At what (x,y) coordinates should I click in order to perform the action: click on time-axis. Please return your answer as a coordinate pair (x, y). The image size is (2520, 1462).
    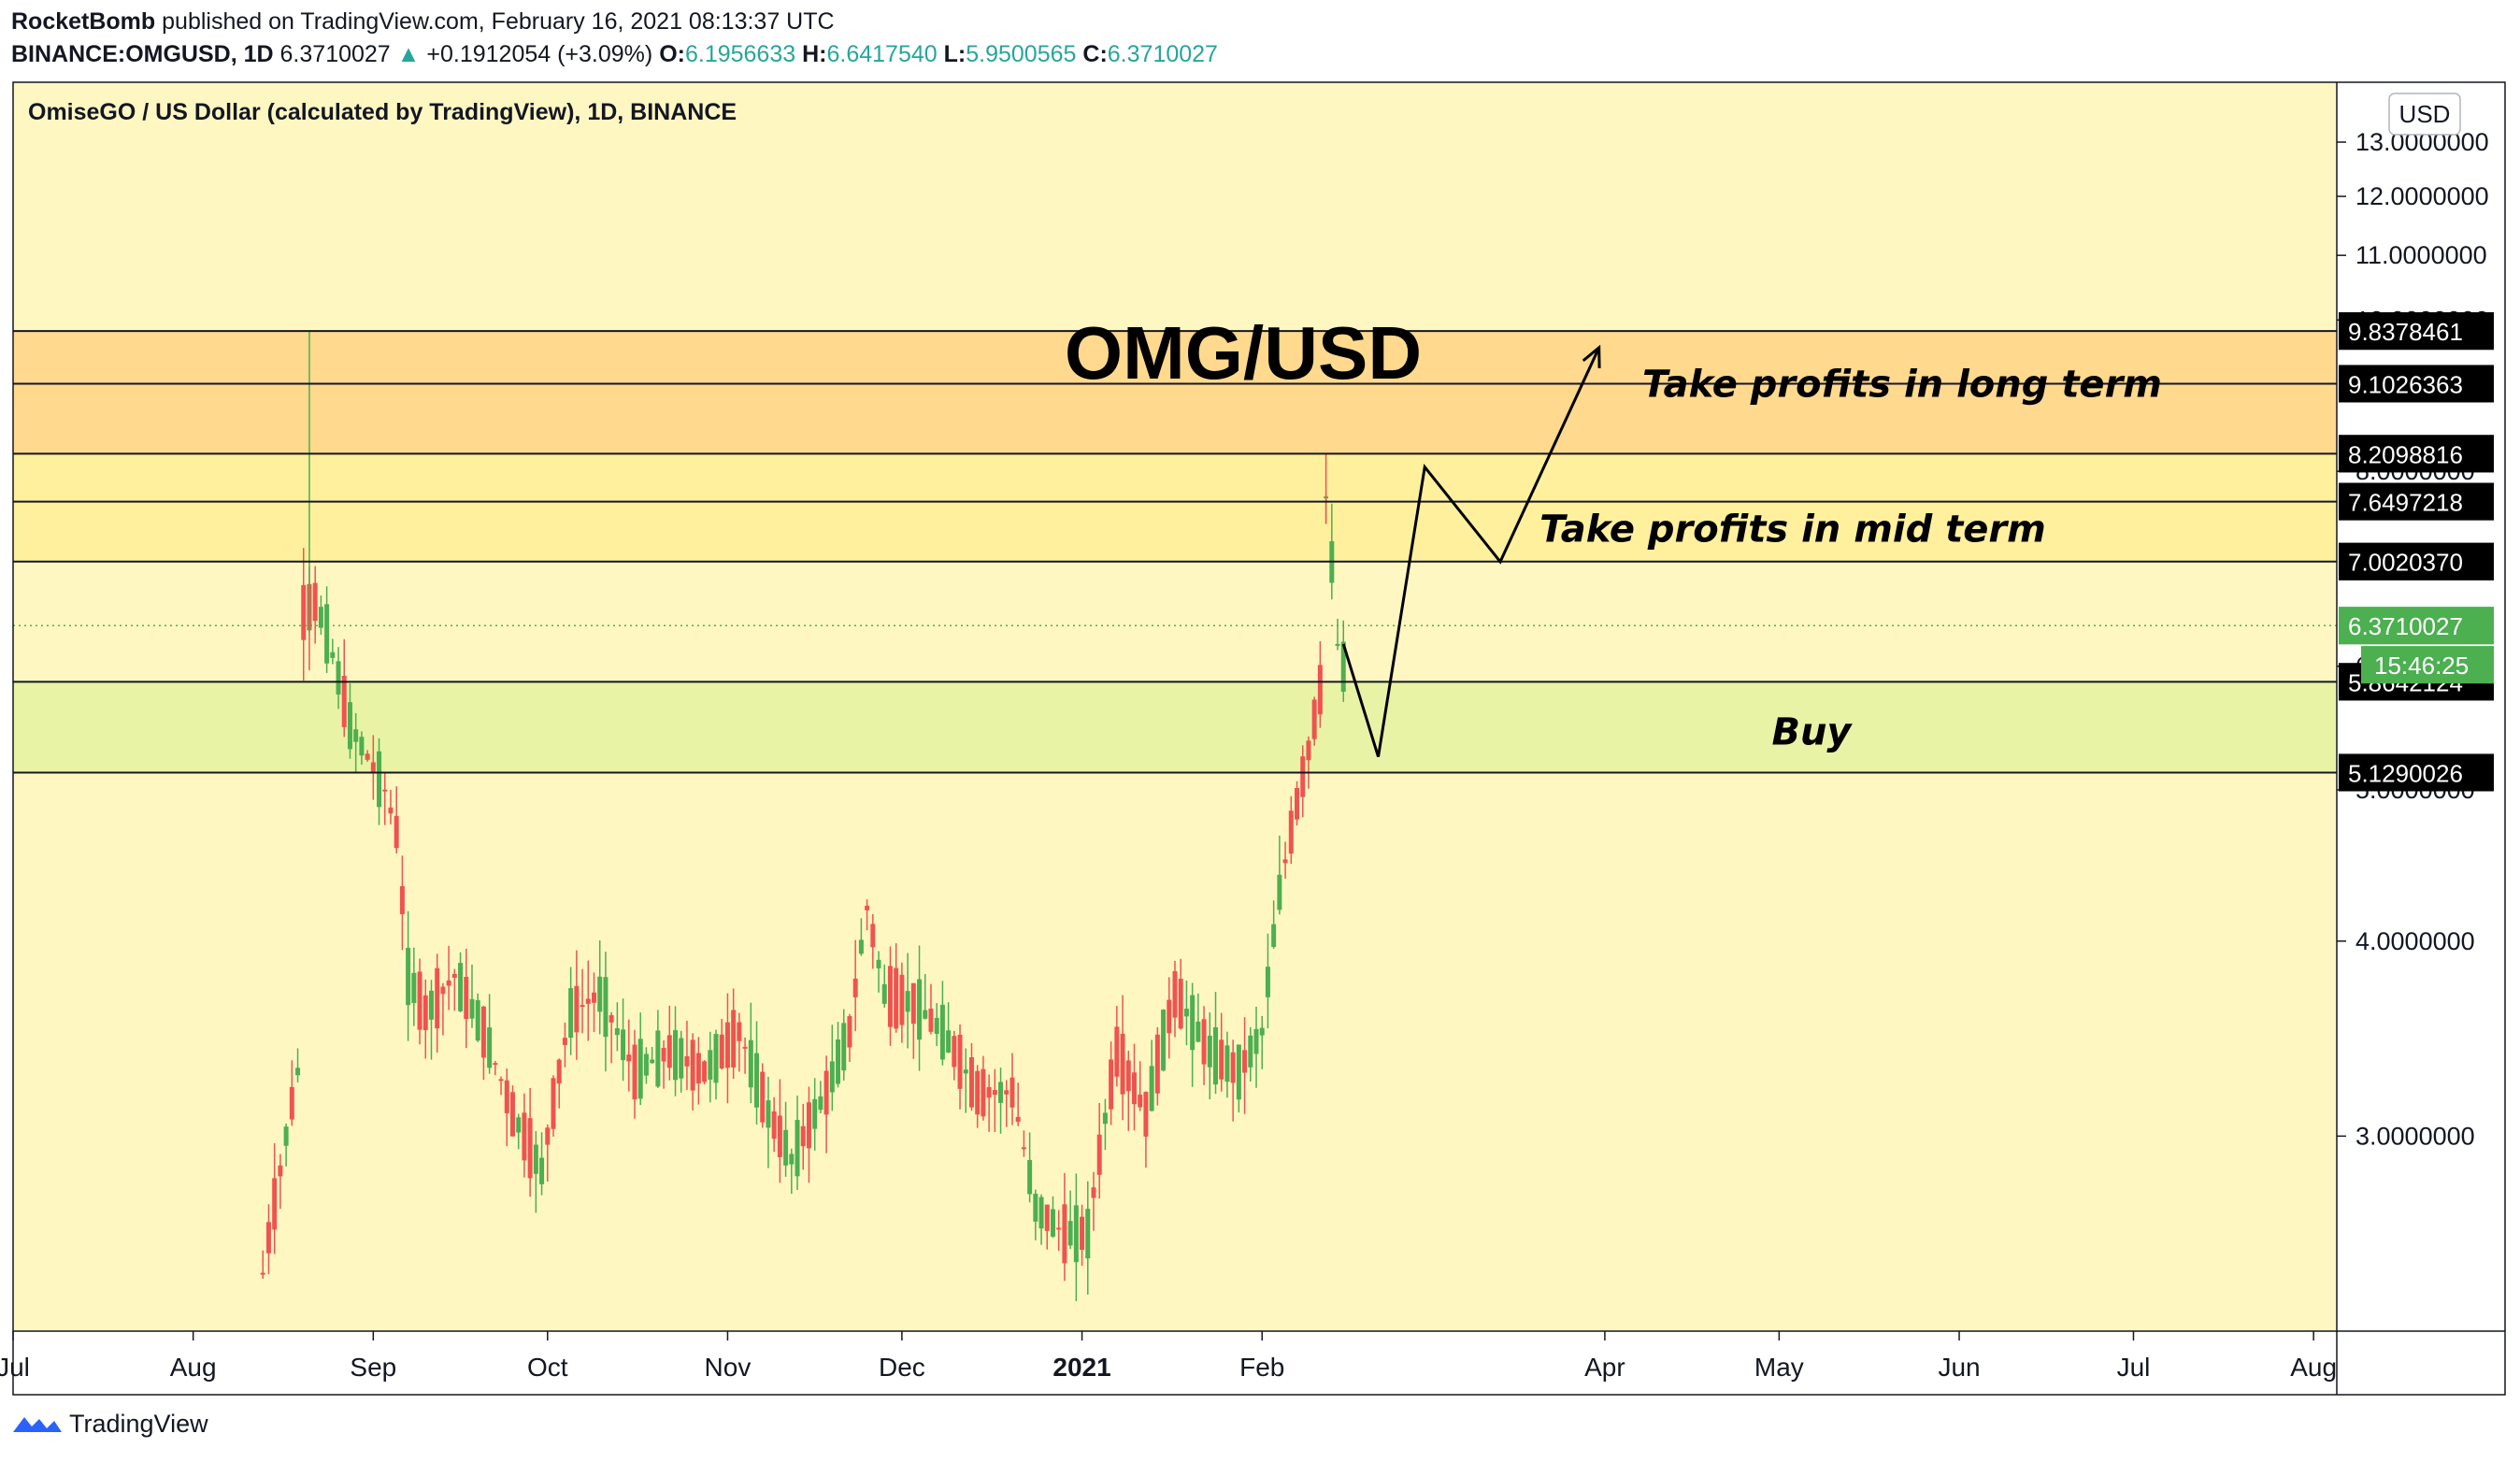
    Looking at the image, I should click on (1259, 1363).